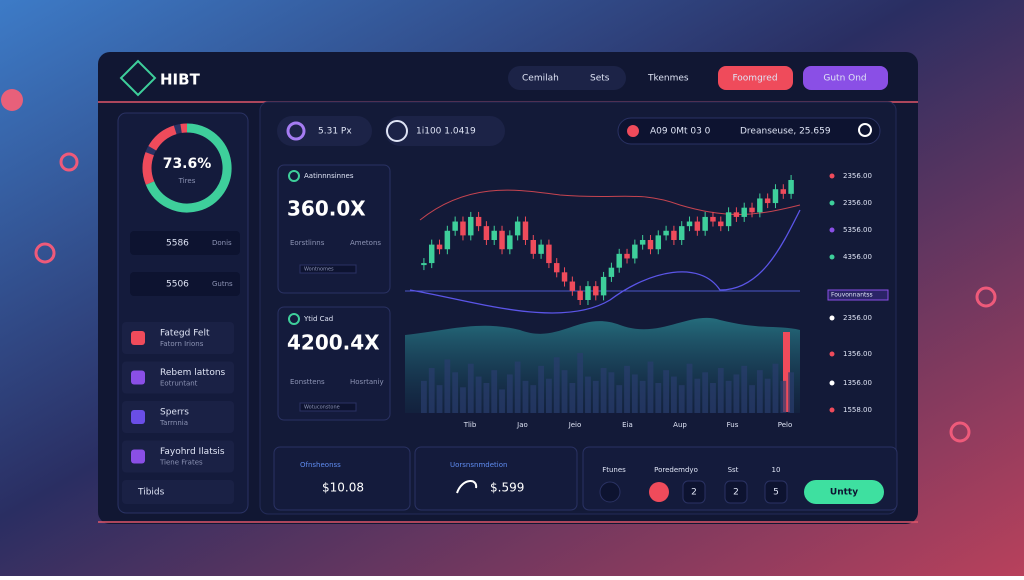  I want to click on stat-label: Donis, so click(222, 243).